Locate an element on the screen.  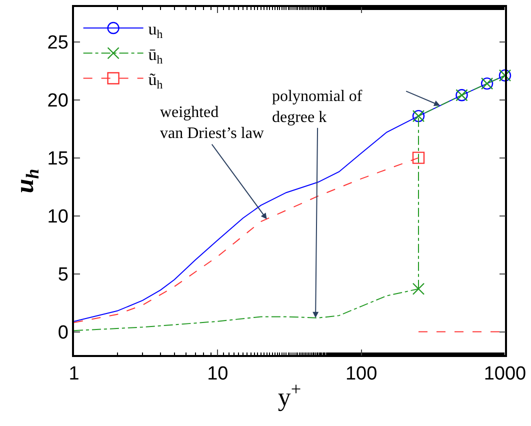
y-tick-label: 5 is located at coordinates (63, 275).